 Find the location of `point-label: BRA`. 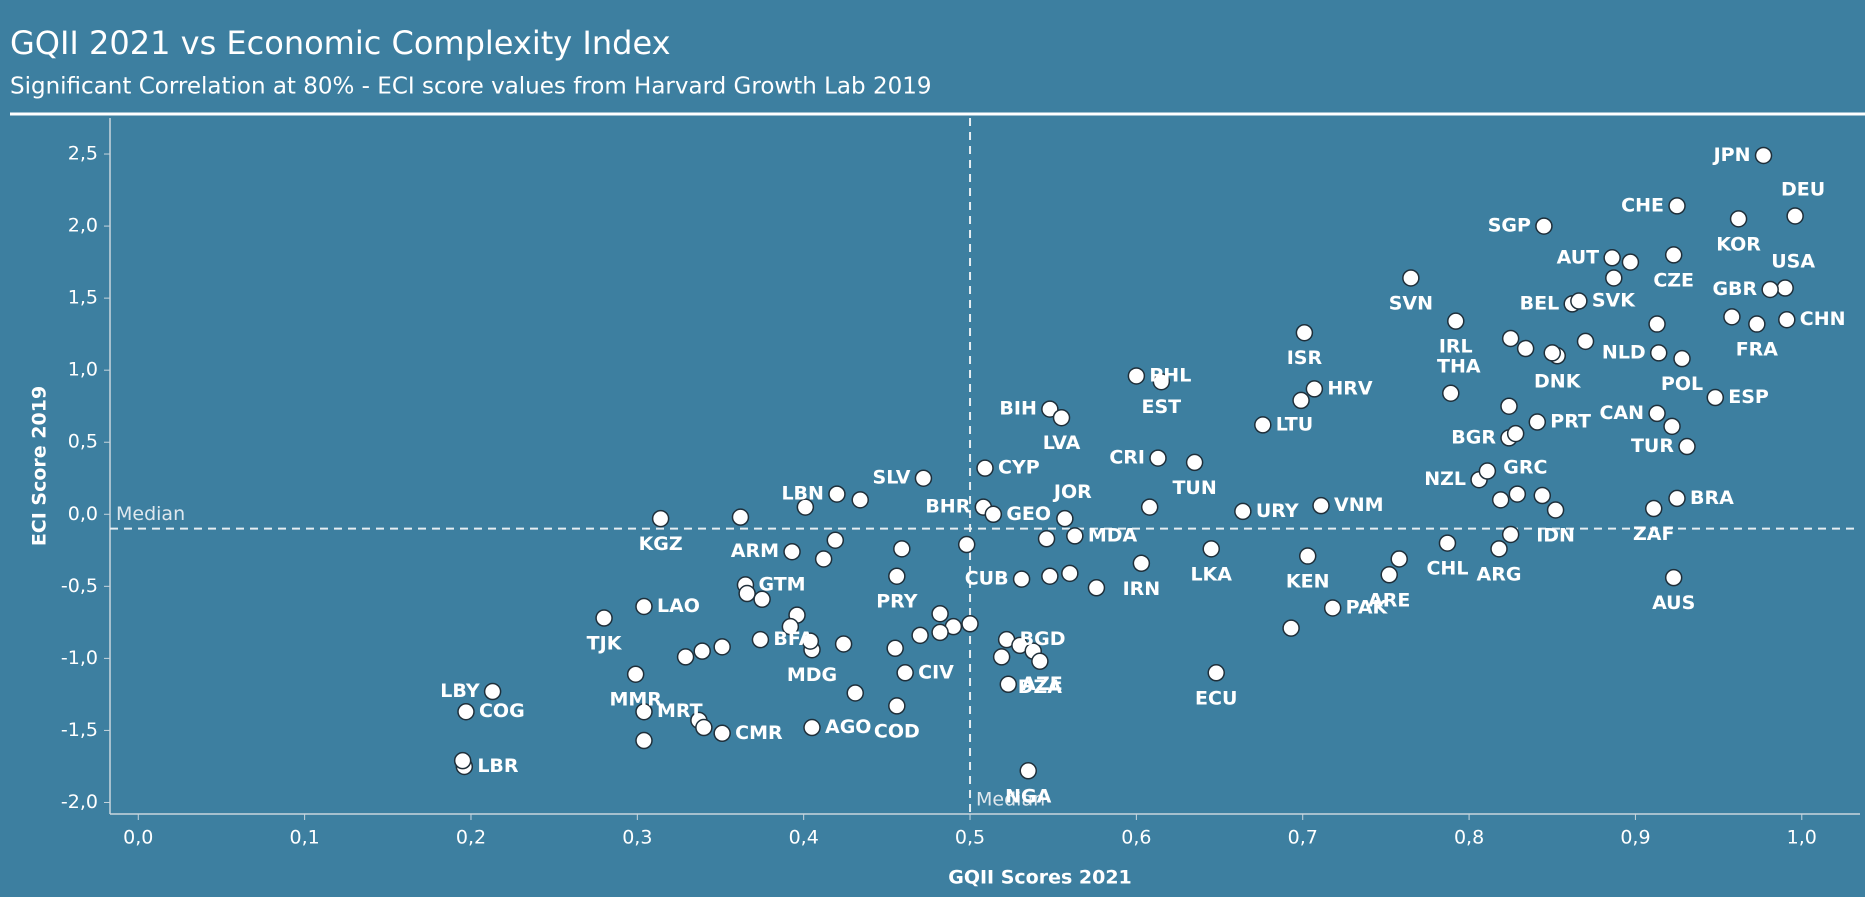

point-label: BRA is located at coordinates (1712, 498).